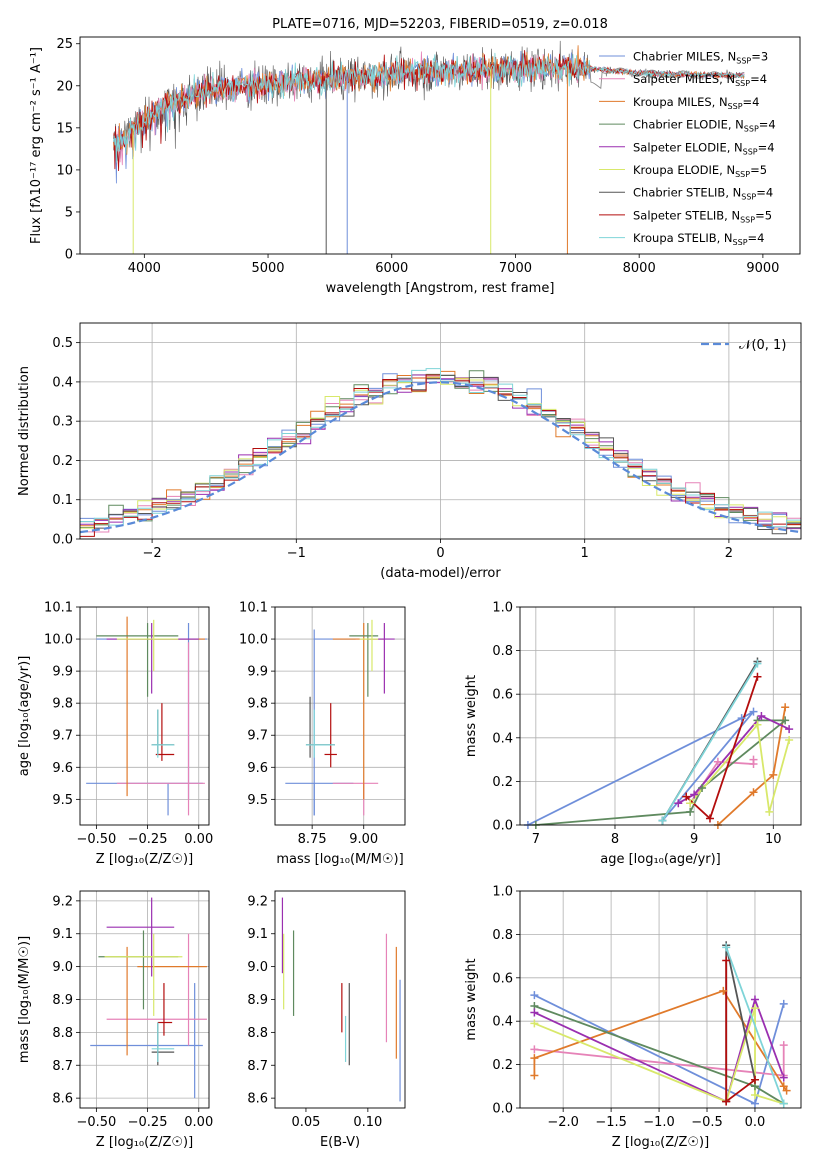 This screenshot has height=1170, width=819. What do you see at coordinates (62, 800) in the screenshot?
I see `y-tick-label: 9.5` at bounding box center [62, 800].